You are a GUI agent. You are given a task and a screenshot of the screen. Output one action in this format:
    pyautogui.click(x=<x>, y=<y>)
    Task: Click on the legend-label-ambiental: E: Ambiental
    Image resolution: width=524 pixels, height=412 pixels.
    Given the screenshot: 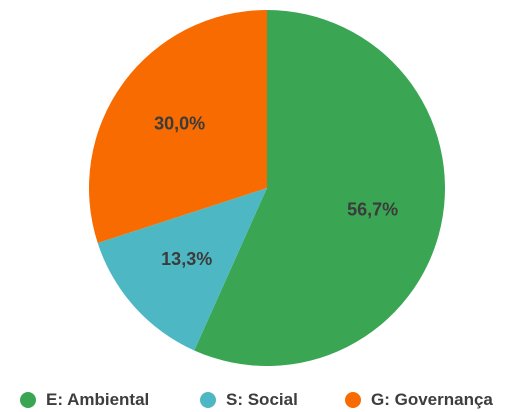 What is the action you would take?
    pyautogui.click(x=98, y=399)
    